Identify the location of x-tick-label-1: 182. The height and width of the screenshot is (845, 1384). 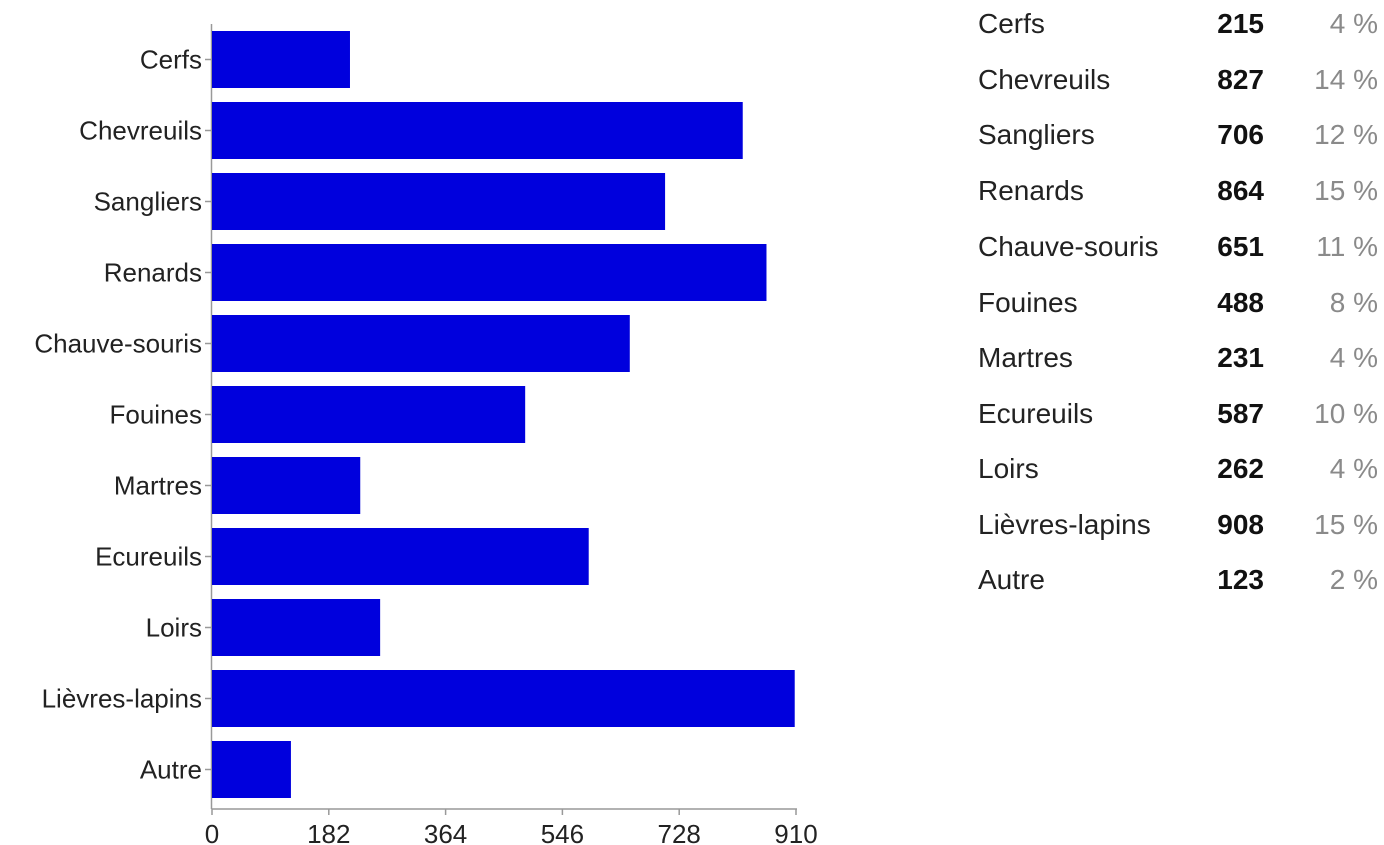
(328, 832).